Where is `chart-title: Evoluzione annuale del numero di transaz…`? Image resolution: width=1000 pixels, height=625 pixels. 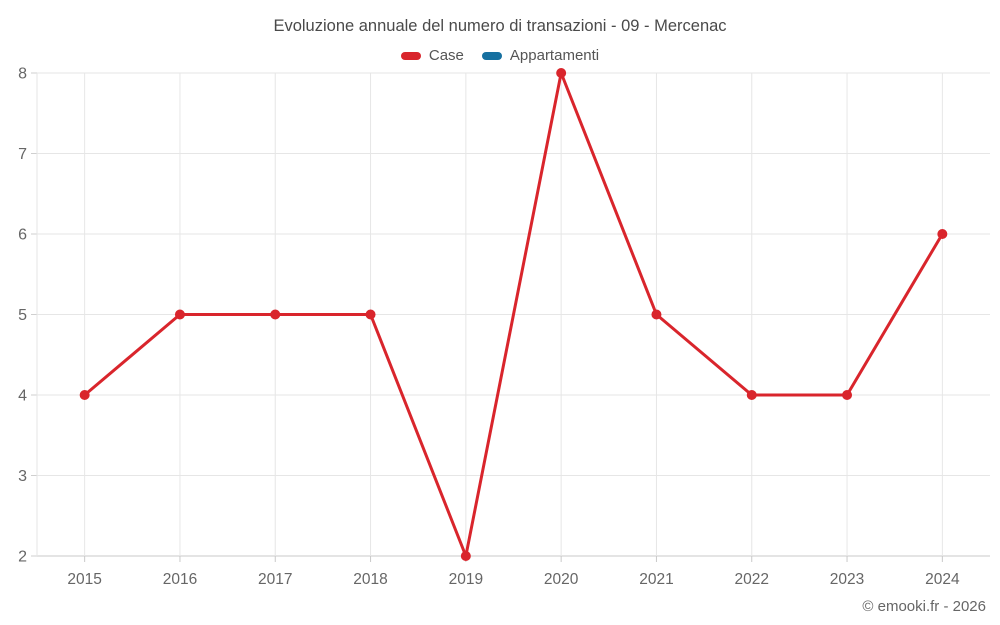
chart-title: Evoluzione annuale del numero di transaz… is located at coordinates (500, 26).